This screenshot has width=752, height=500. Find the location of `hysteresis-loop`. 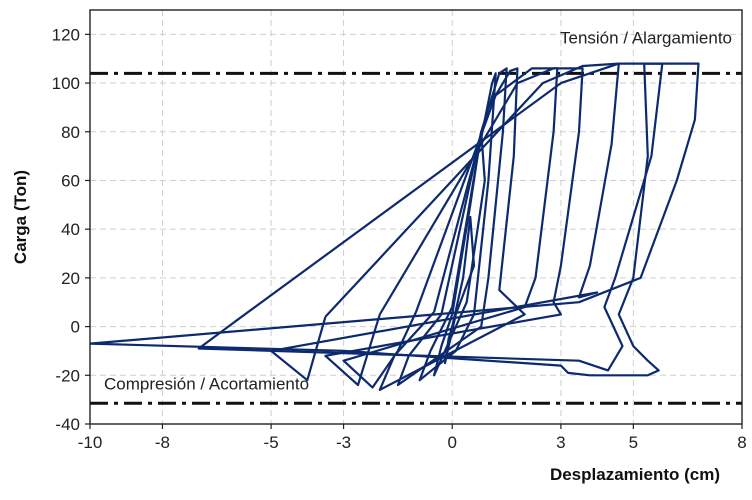

hysteresis-loop is located at coordinates (452, 229).